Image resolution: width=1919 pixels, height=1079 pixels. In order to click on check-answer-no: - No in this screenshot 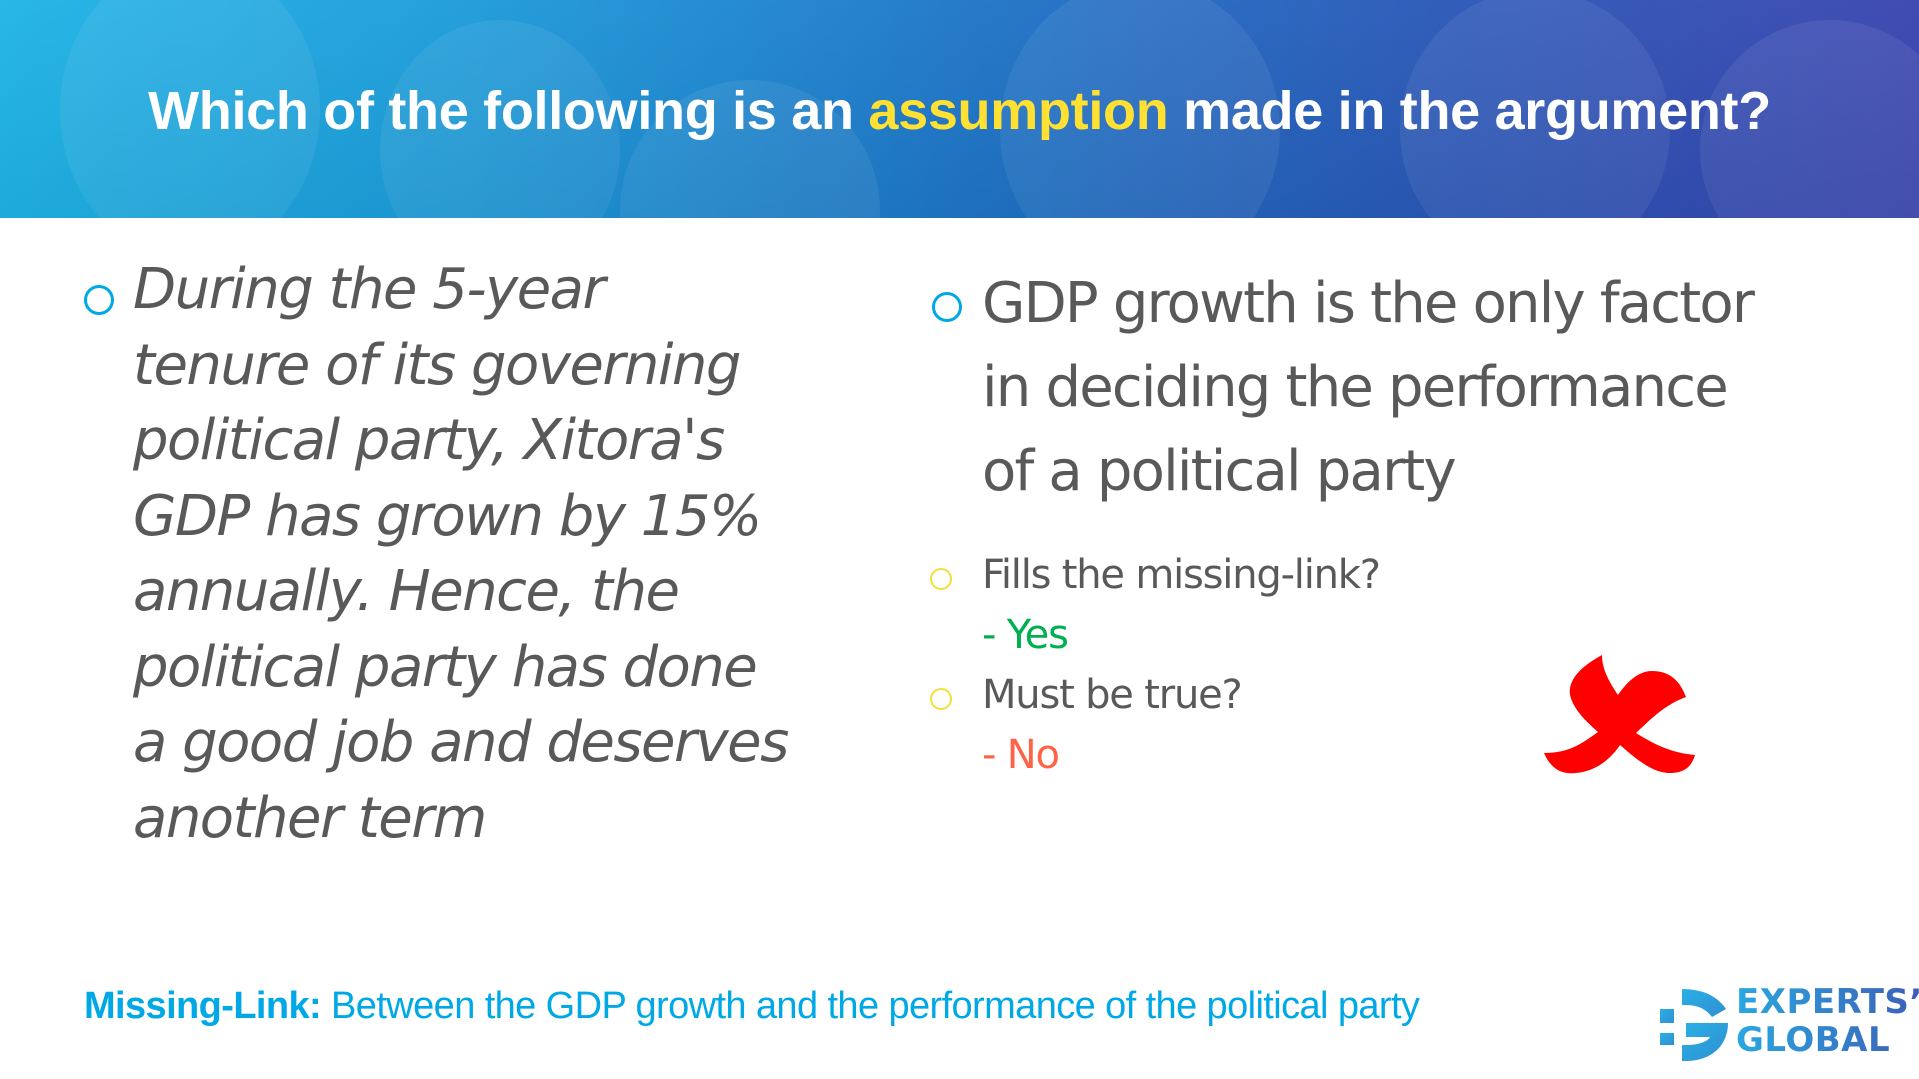, I will do `click(1021, 755)`.